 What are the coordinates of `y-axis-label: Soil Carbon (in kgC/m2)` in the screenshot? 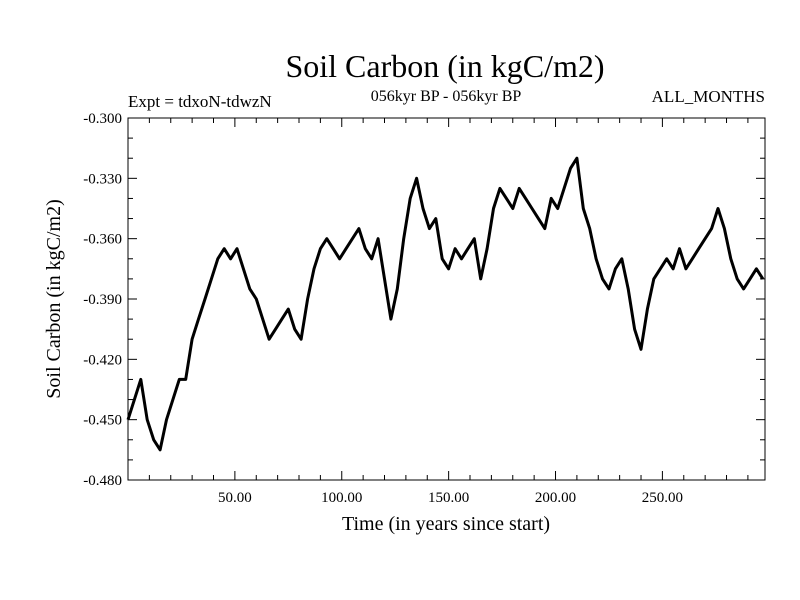 It's located at (54, 298).